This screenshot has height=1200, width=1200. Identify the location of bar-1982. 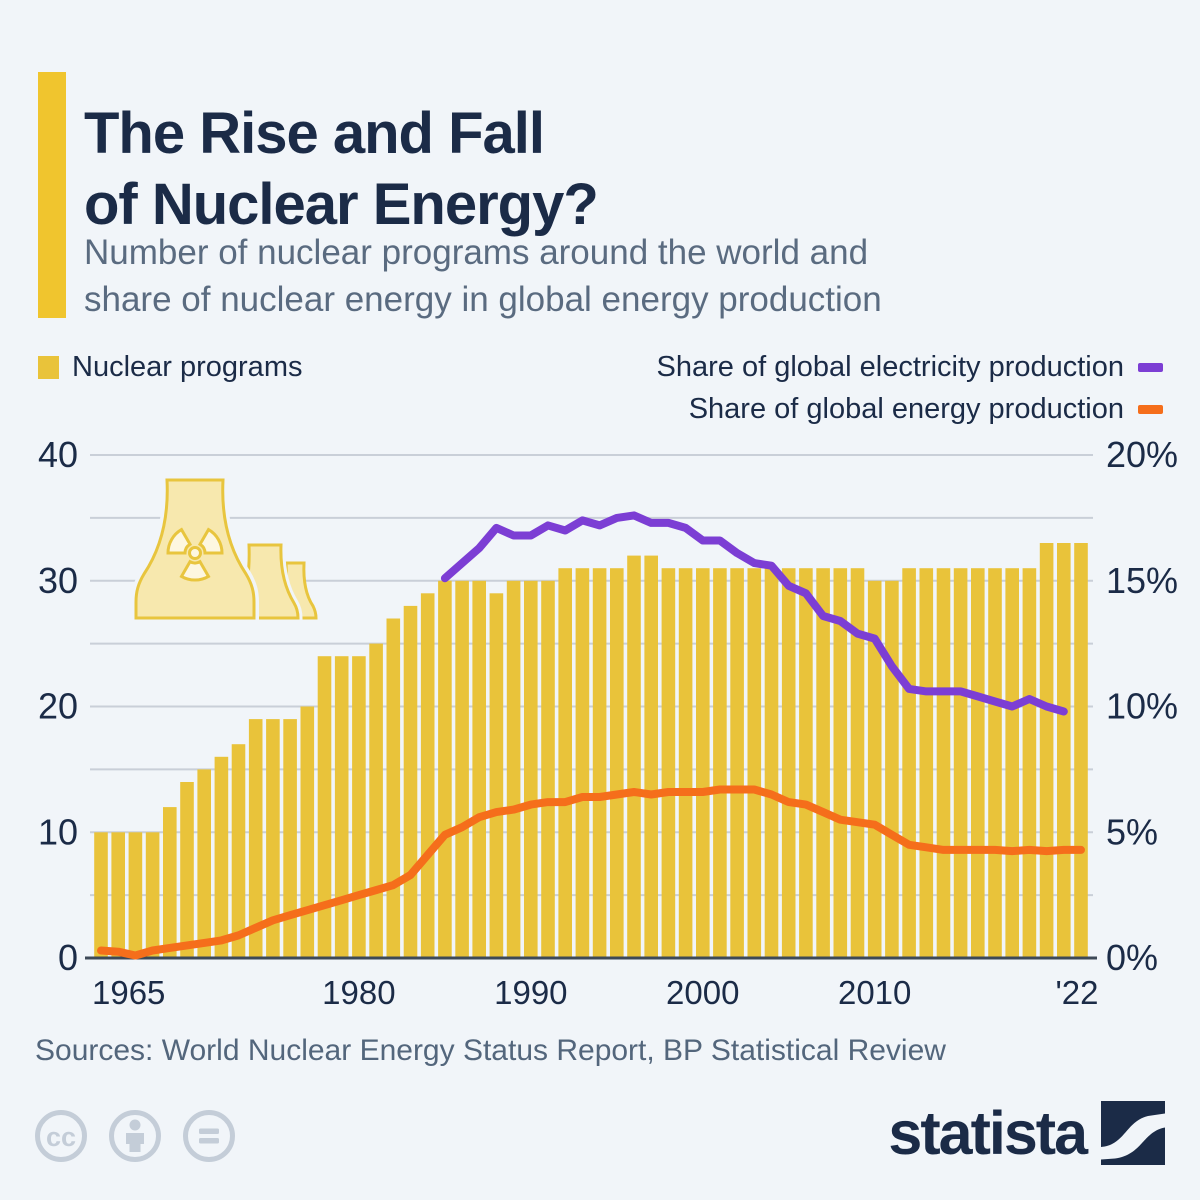
(393, 788).